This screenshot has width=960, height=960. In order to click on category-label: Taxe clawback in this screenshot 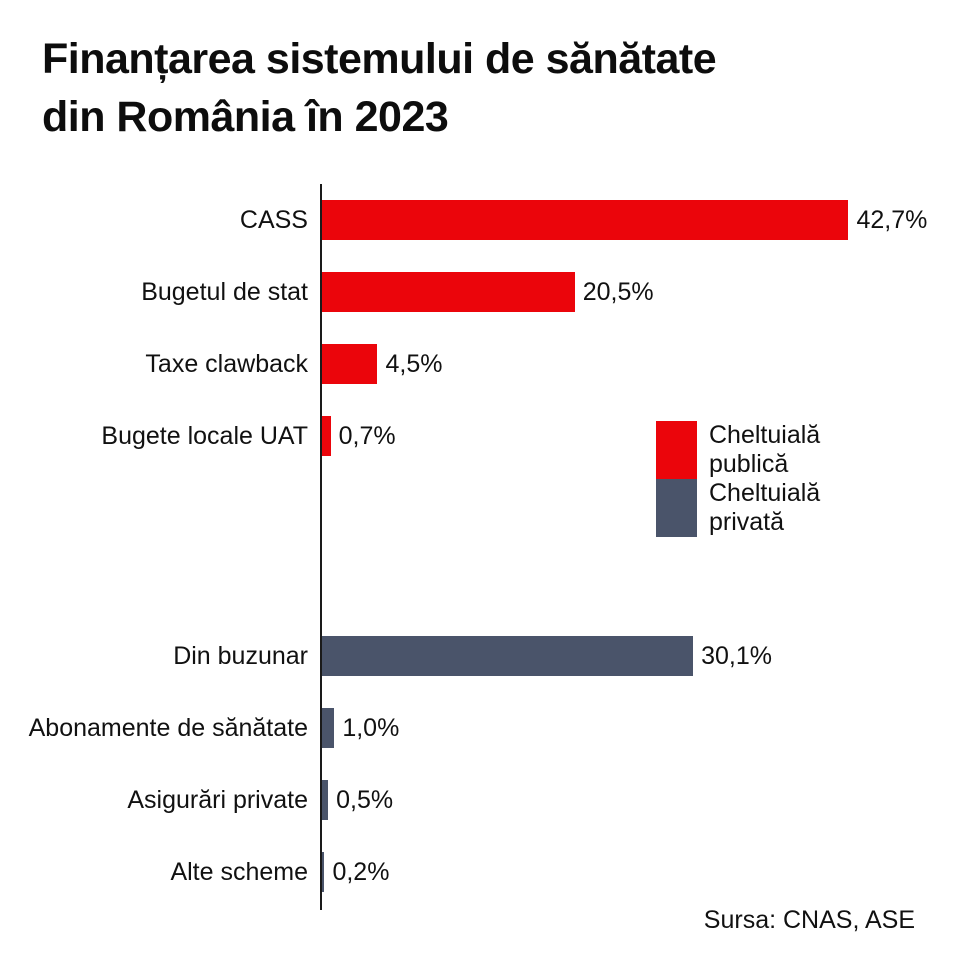, I will do `click(226, 364)`.